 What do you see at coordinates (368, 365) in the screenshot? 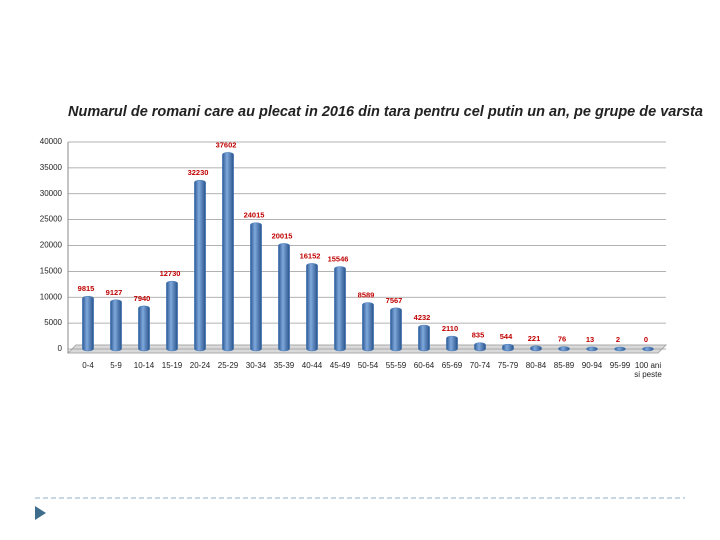
I see `x-tick-label: 50-54` at bounding box center [368, 365].